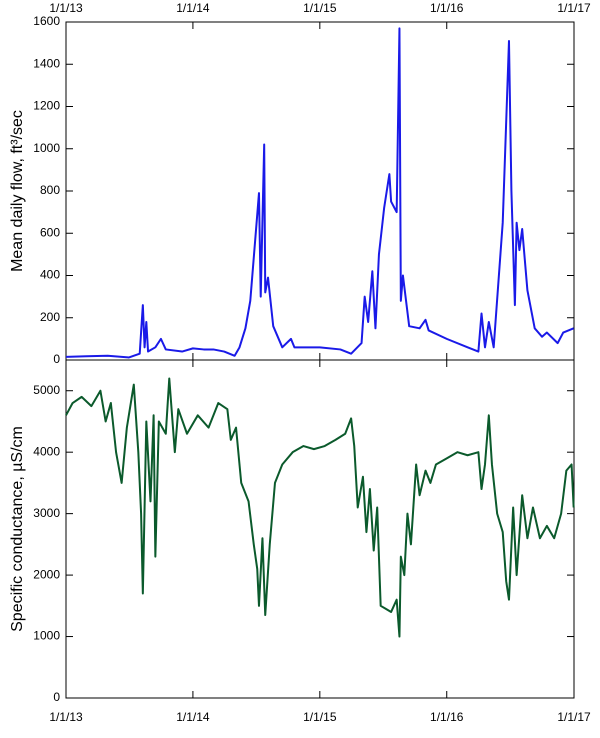 Image resolution: width=600 pixels, height=738 pixels. What do you see at coordinates (50, 190) in the screenshot?
I see `y-tick-label: 800` at bounding box center [50, 190].